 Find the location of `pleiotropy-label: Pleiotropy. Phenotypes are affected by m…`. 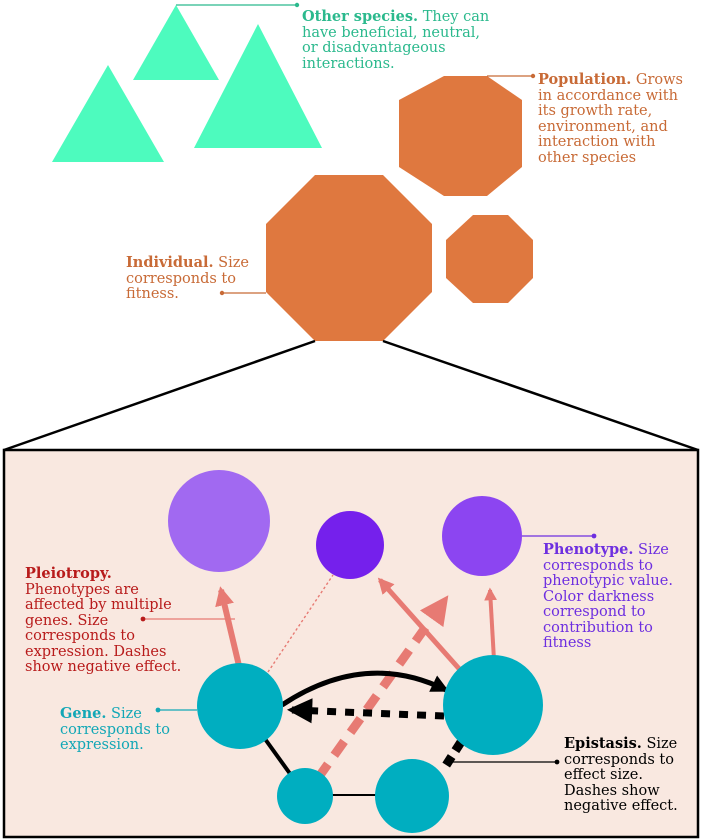

pleiotropy-label: Pleiotropy. Phenotypes are affected by m… is located at coordinates (110, 621).